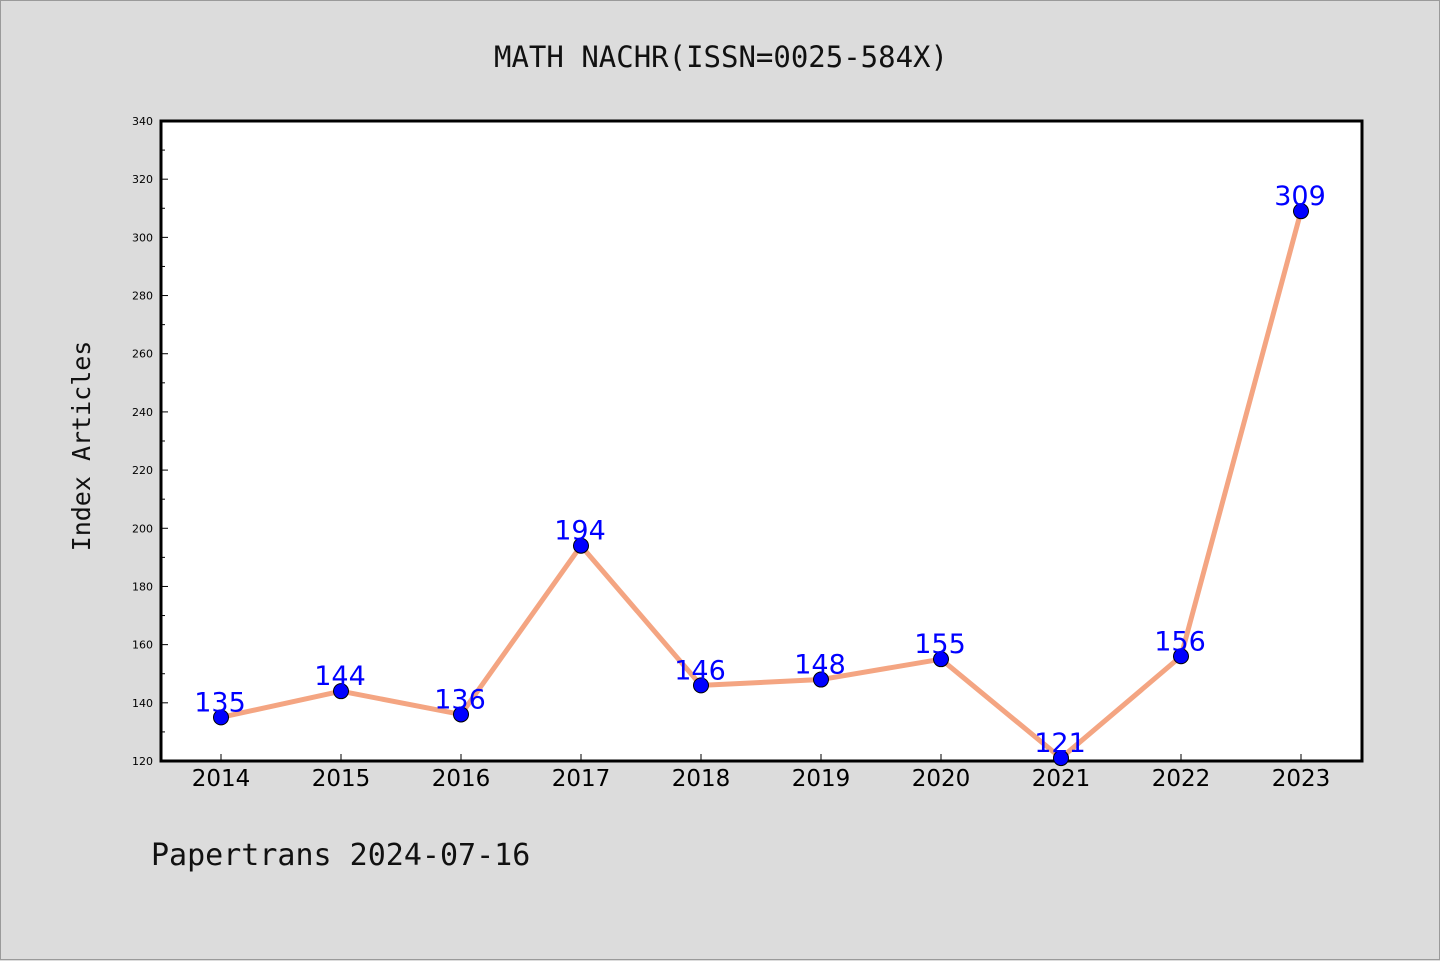 Image resolution: width=1440 pixels, height=961 pixels. Describe the element at coordinates (461, 779) in the screenshot. I see `x-tick-label: 2016` at that location.